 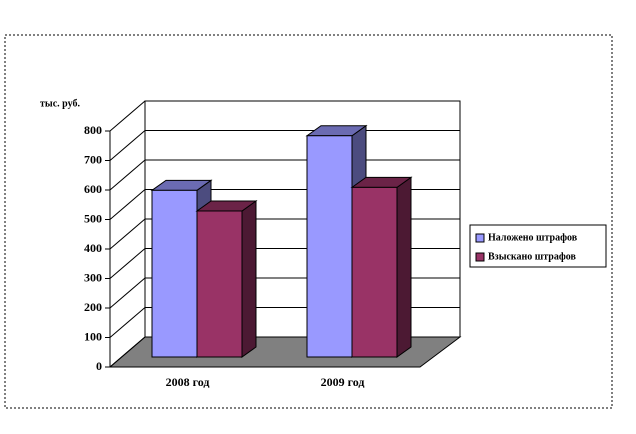 I want to click on y-tick-label: 200, so click(x=93, y=307).